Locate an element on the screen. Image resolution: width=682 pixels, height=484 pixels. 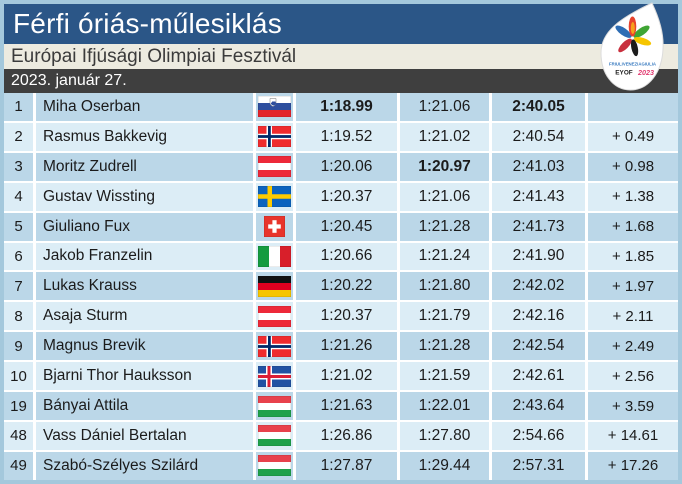
rank-cell: 8 is located at coordinates (18, 316).